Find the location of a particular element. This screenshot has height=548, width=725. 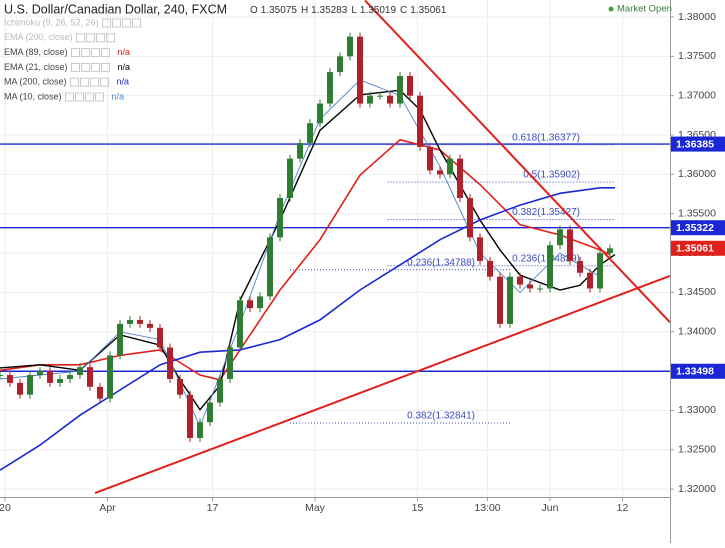

fib-label: 0.5(1.35902) is located at coordinates (551, 175).